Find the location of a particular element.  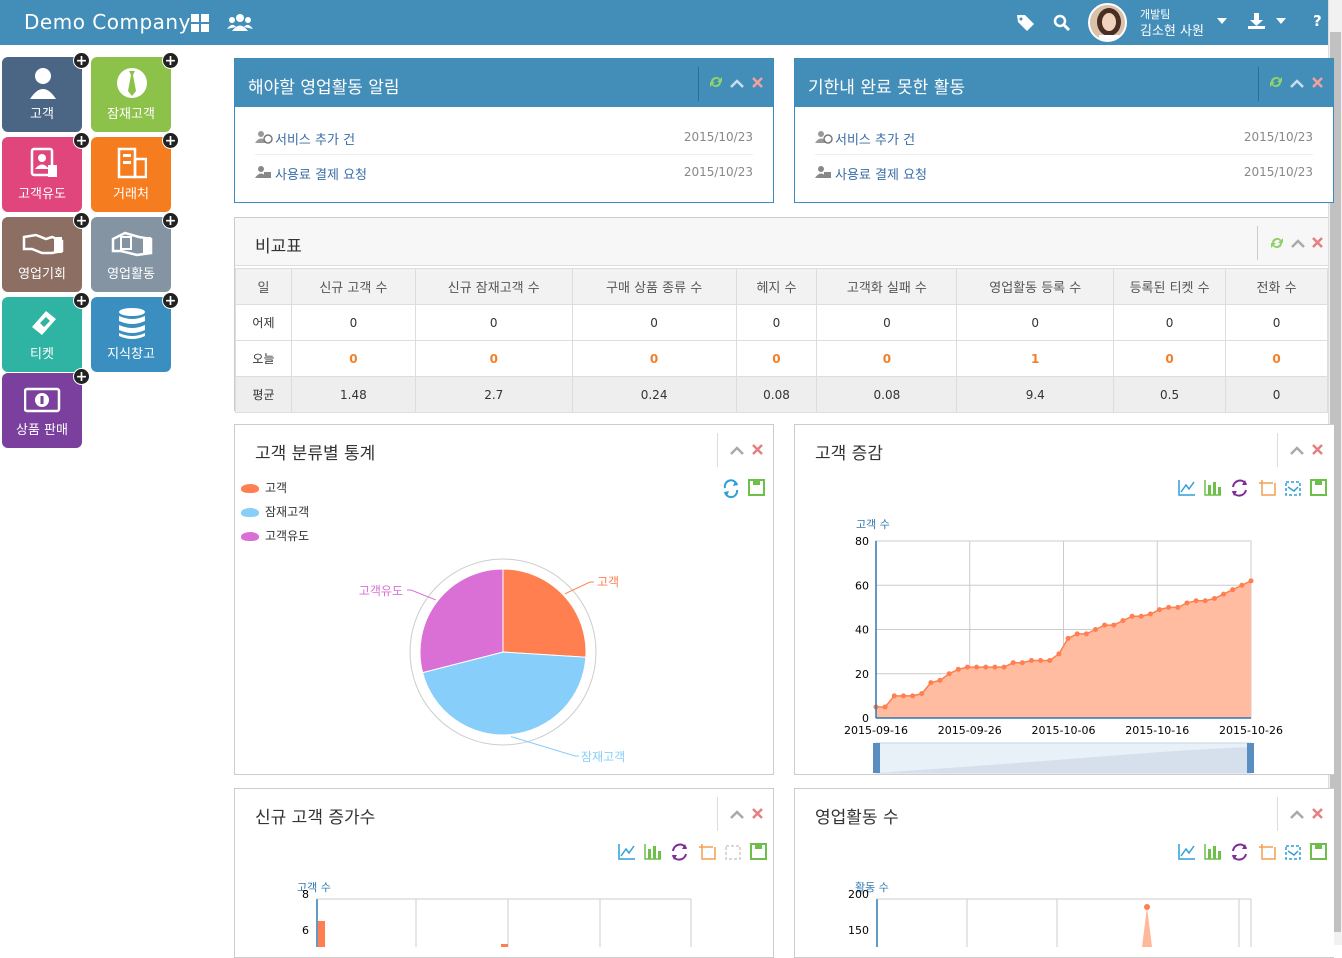

column-header: 전화 수 is located at coordinates (1276, 286).